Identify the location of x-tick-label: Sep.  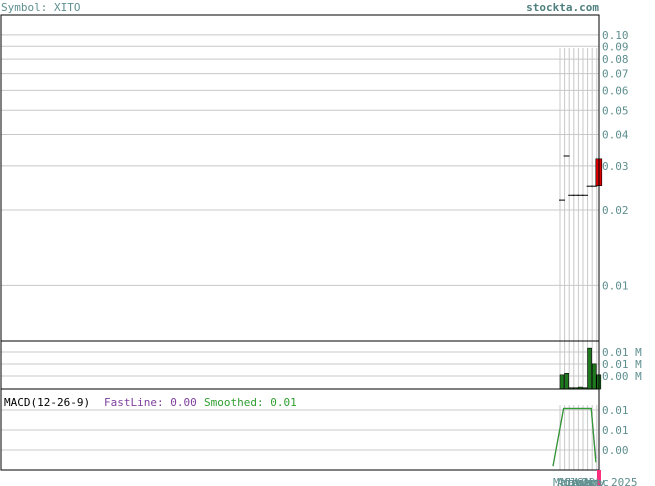
(587, 481).